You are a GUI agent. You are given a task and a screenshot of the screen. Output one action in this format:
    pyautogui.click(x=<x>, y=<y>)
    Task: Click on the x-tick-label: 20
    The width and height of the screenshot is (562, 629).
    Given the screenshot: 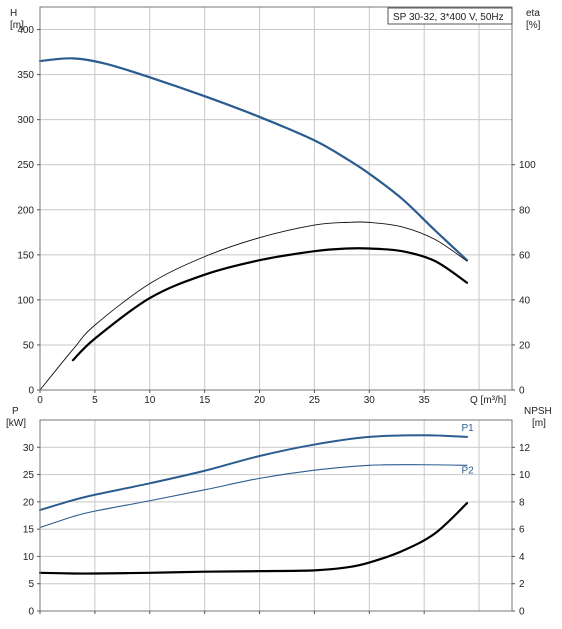 What is the action you would take?
    pyautogui.click(x=260, y=400)
    